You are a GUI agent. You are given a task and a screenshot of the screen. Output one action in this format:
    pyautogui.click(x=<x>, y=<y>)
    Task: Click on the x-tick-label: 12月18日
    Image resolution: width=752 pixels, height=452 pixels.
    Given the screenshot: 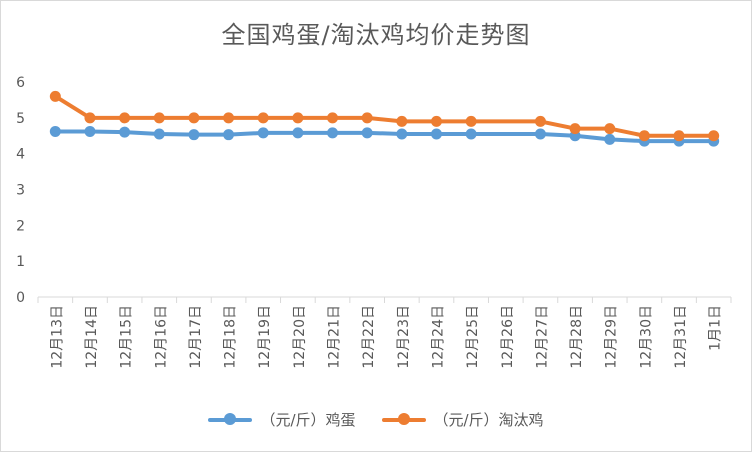 What is the action you would take?
    pyautogui.click(x=231, y=337)
    